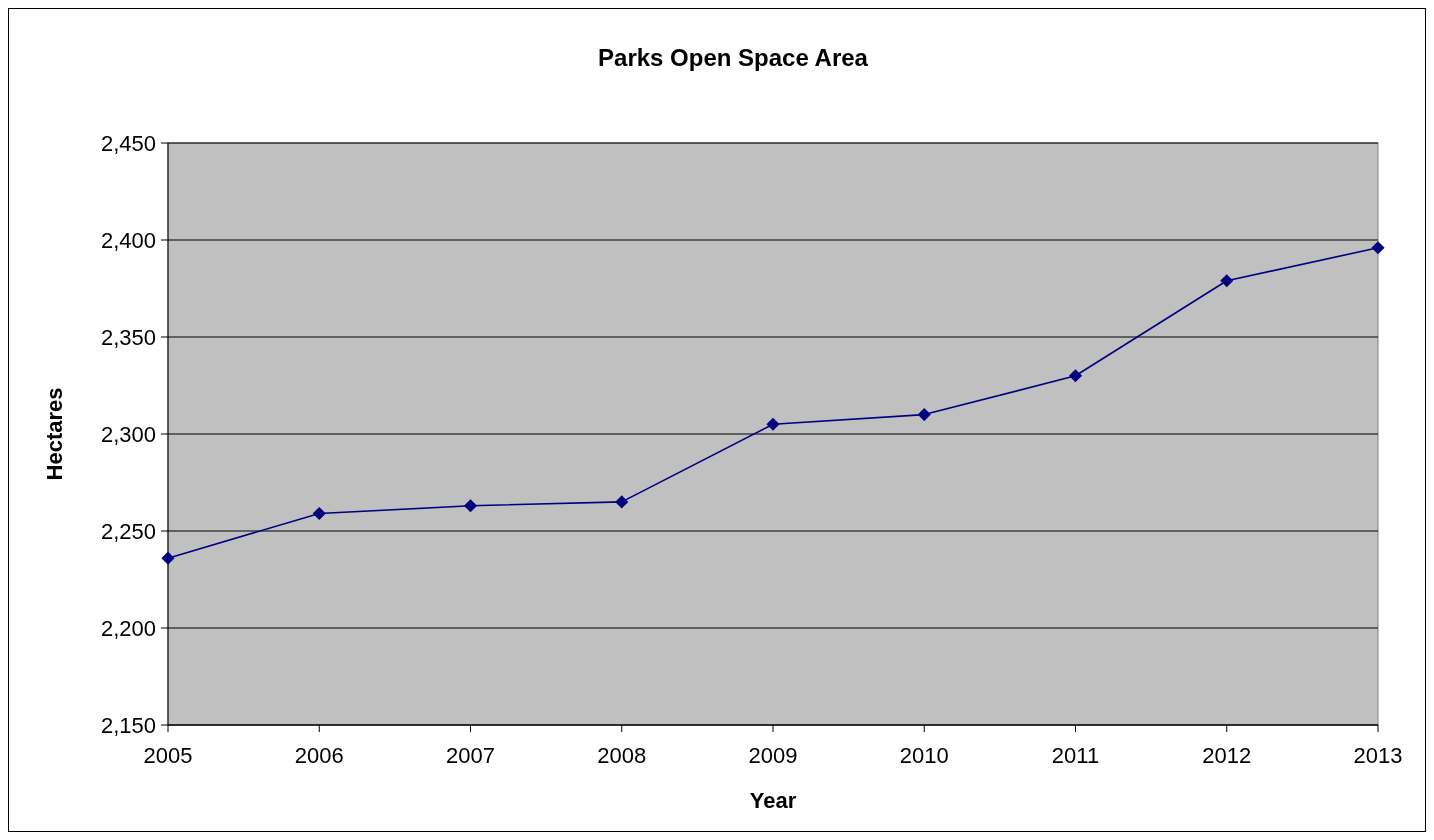  Describe the element at coordinates (128, 143) in the screenshot. I see `y-tick-label: 2,450` at that location.